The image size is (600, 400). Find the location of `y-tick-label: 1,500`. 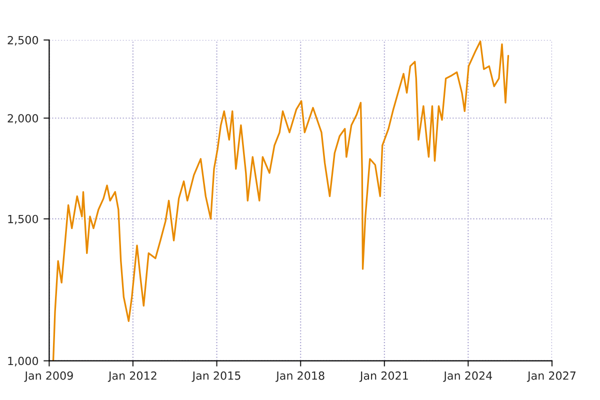

y-tick-label: 1,500 is located at coordinates (23, 219).